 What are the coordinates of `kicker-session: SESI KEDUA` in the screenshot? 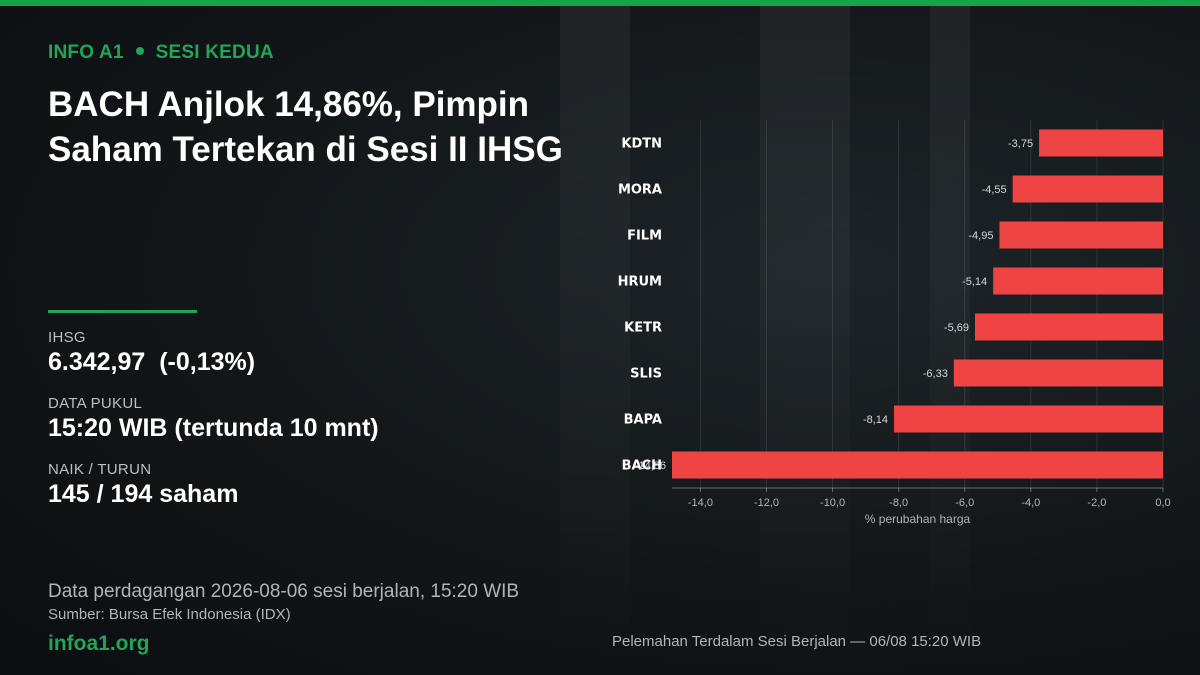 It's located at (214, 52).